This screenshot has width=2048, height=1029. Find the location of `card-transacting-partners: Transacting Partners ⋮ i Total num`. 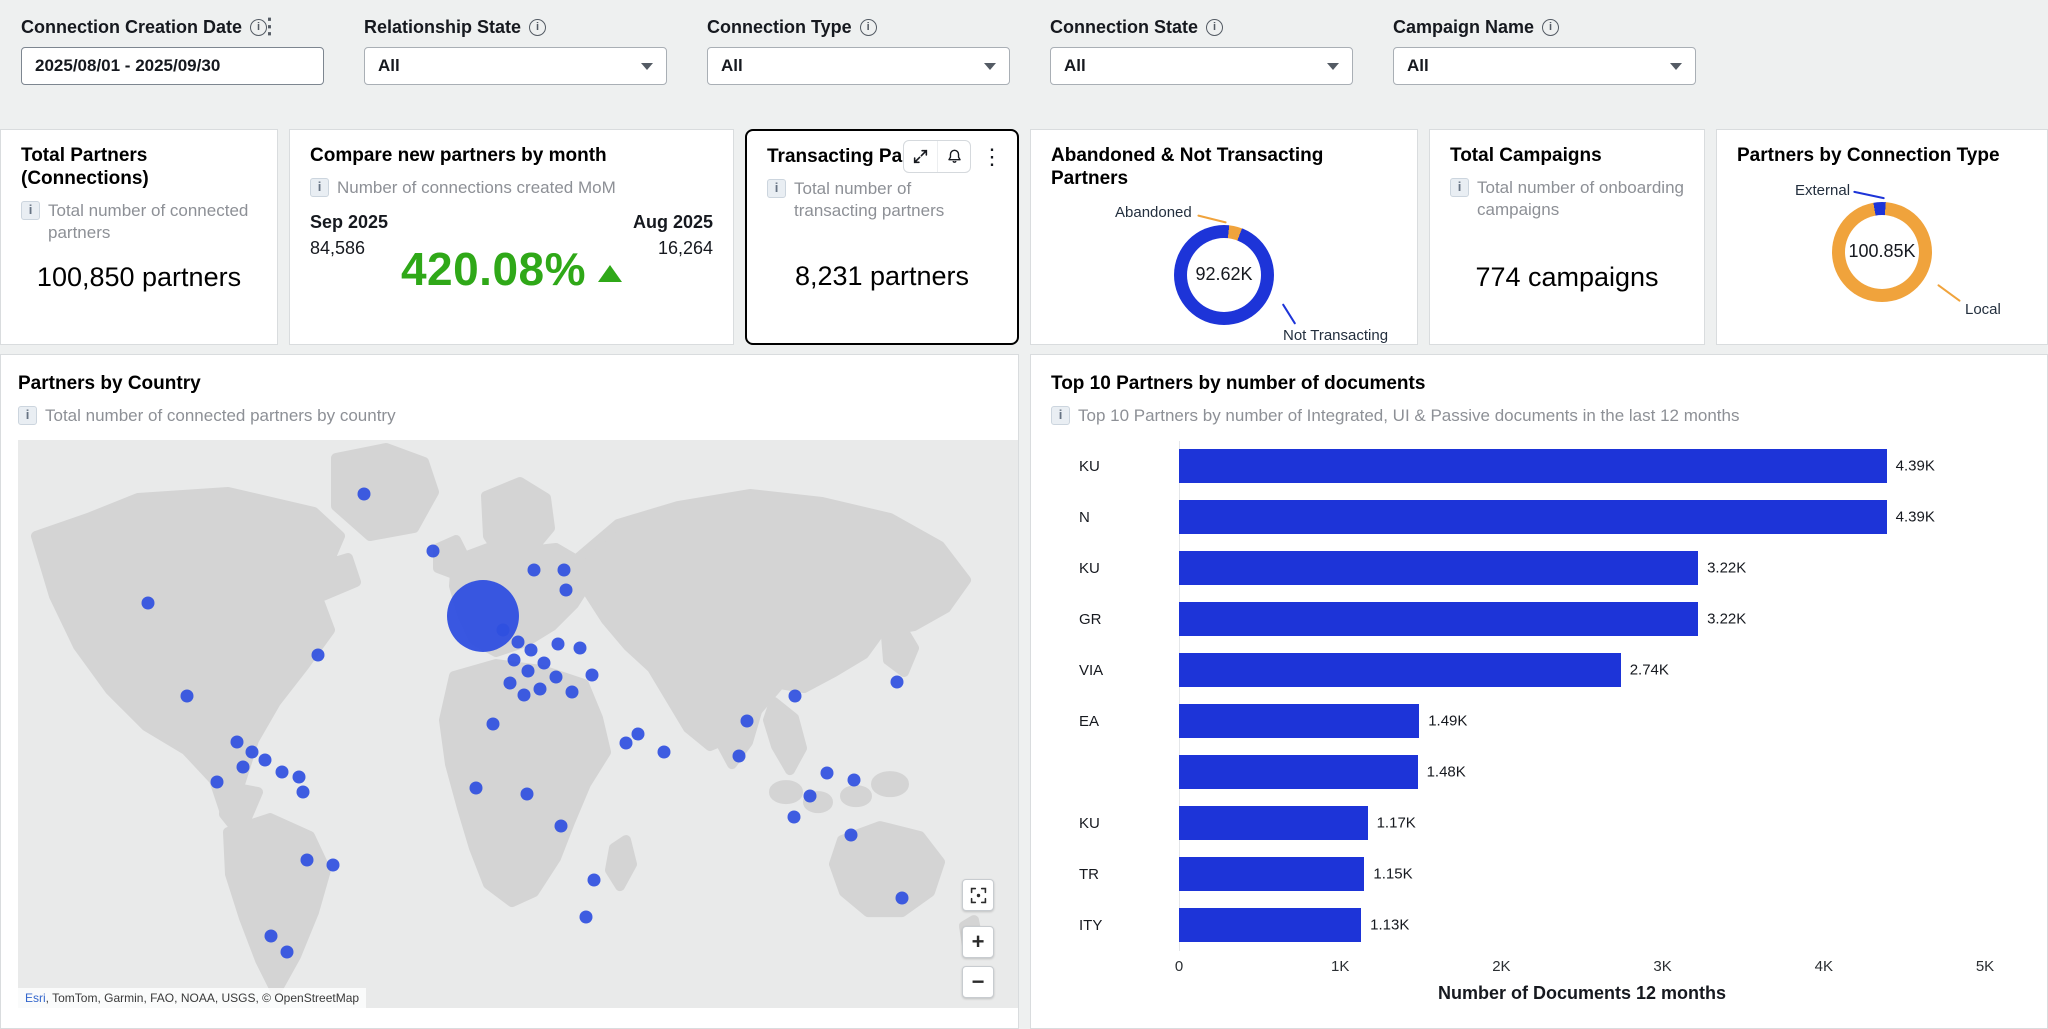

card-transacting-partners: Transacting Partners ⋮ i Total num is located at coordinates (882, 237).